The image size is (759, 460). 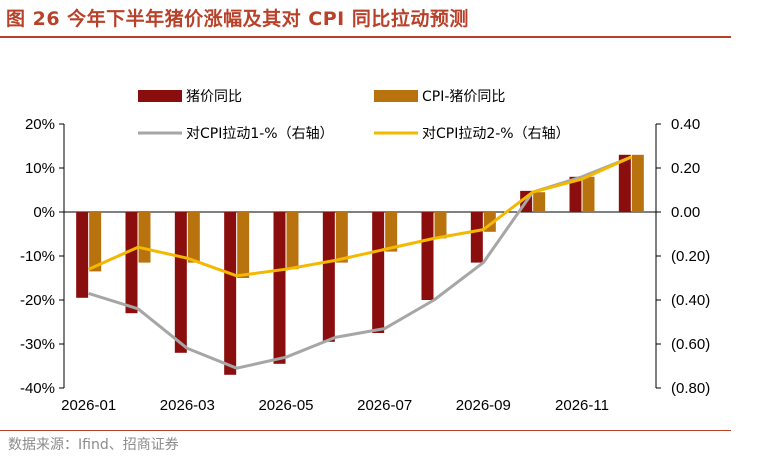 What do you see at coordinates (285, 405) in the screenshot?
I see `x-tick-label: 2026-05` at bounding box center [285, 405].